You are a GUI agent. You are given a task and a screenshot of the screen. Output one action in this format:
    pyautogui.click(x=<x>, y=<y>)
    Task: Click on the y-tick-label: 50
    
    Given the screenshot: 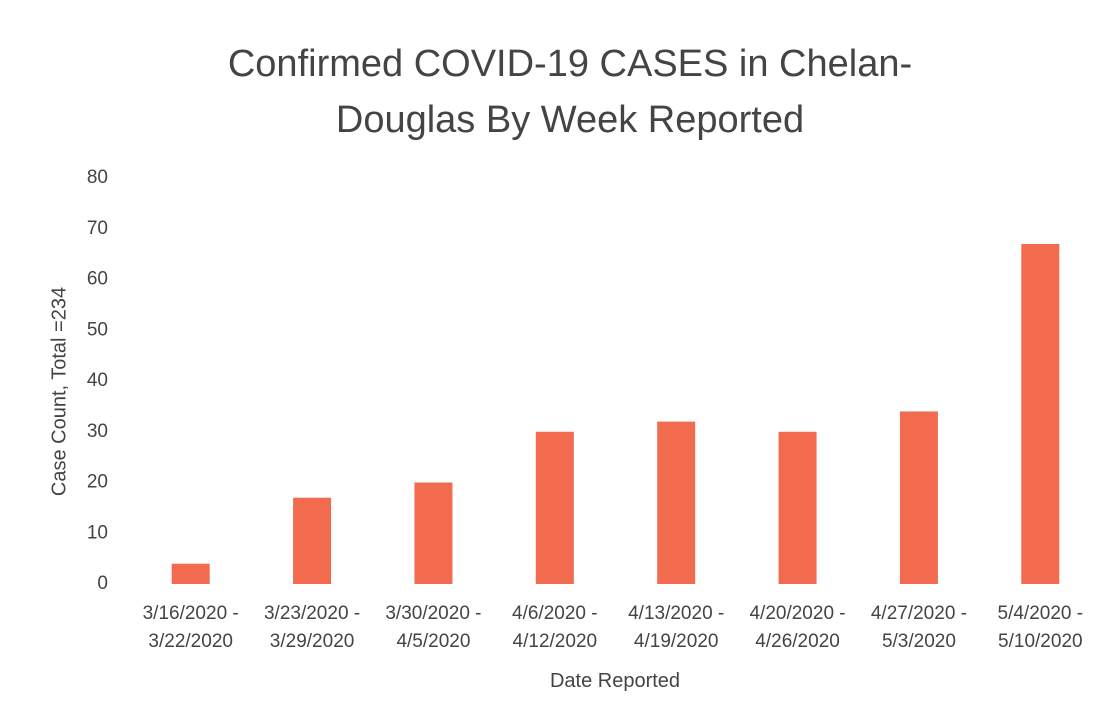 What is the action you would take?
    pyautogui.click(x=97, y=329)
    